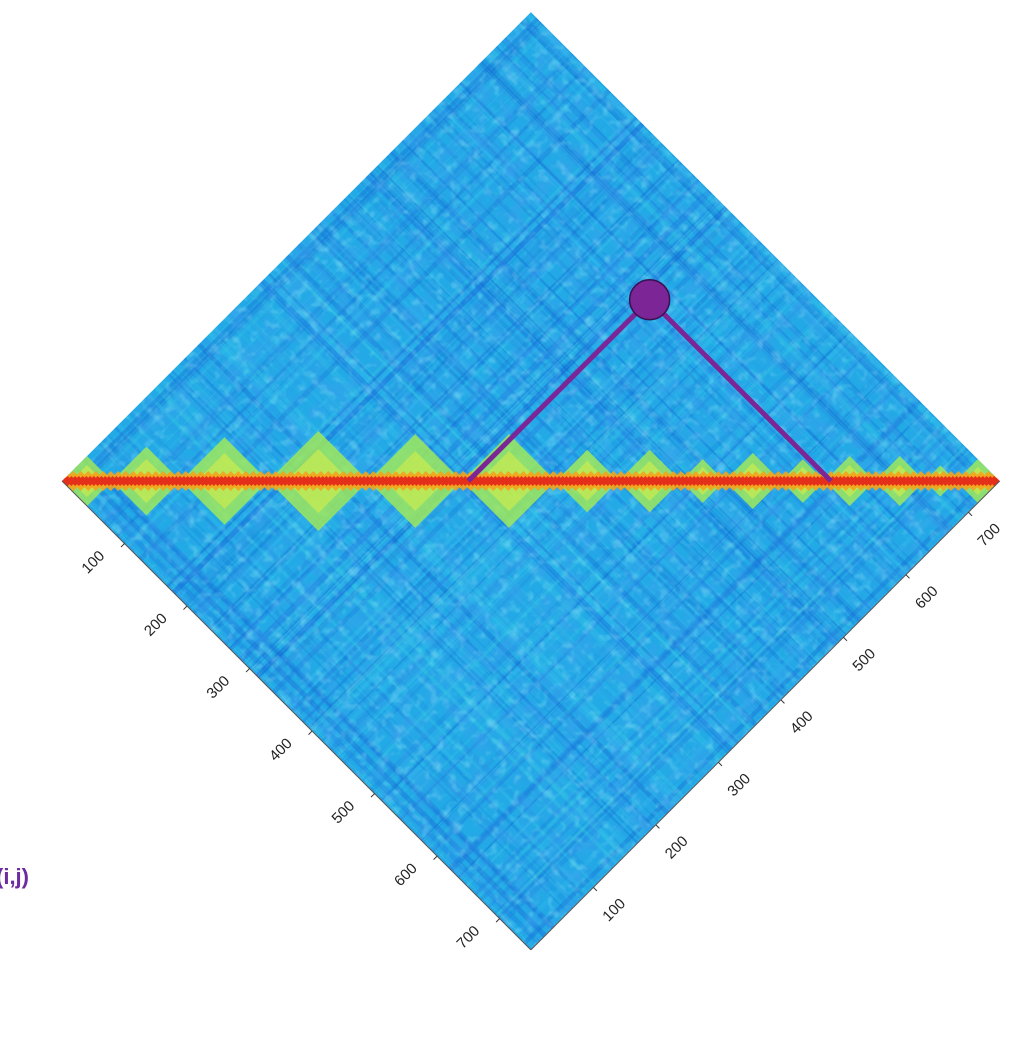  What do you see at coordinates (802, 723) in the screenshot?
I see `right-axis-tick-label: 400` at bounding box center [802, 723].